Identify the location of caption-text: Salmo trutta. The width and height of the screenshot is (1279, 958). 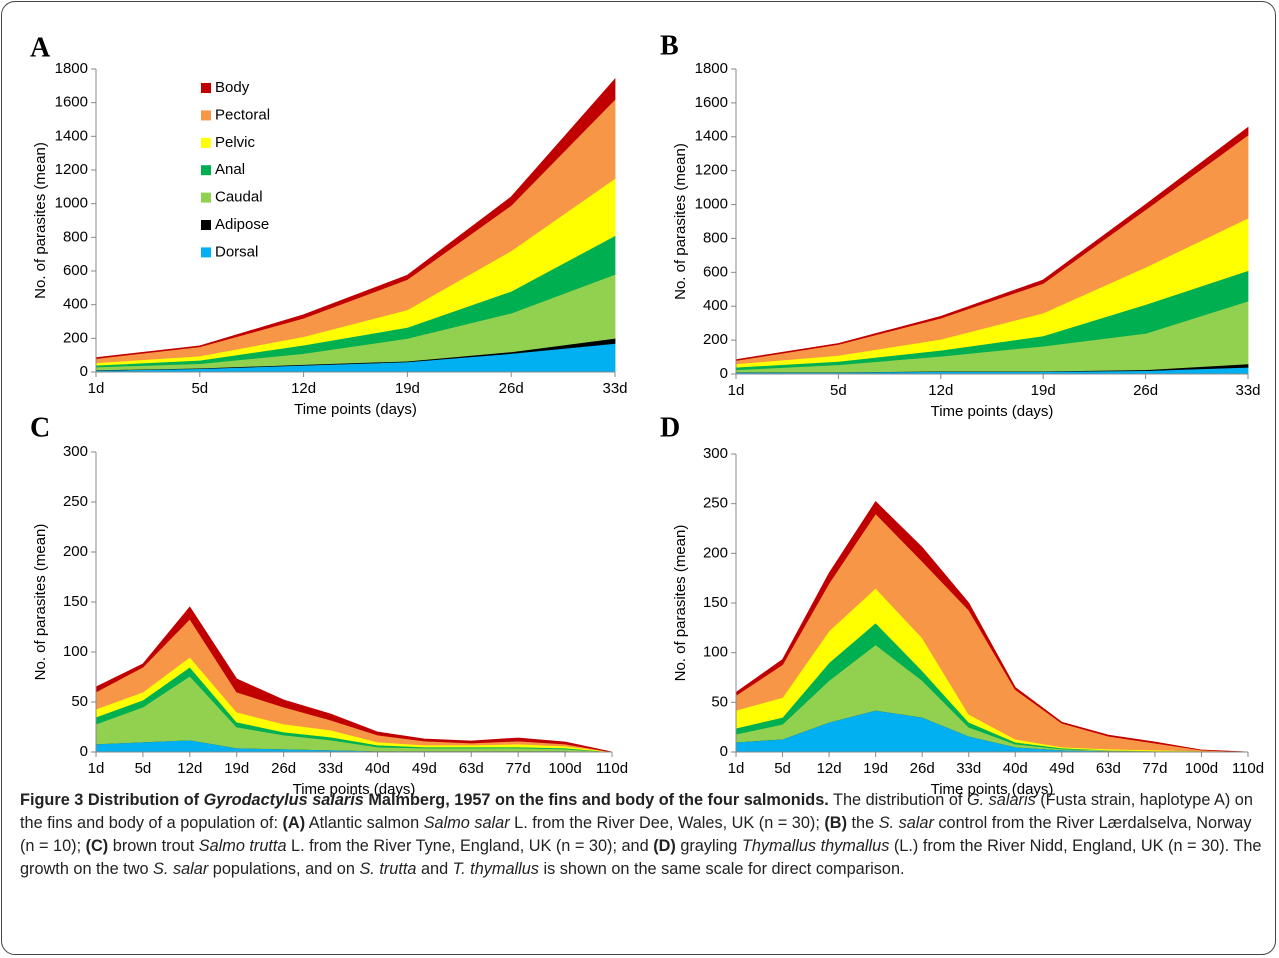
(242, 846).